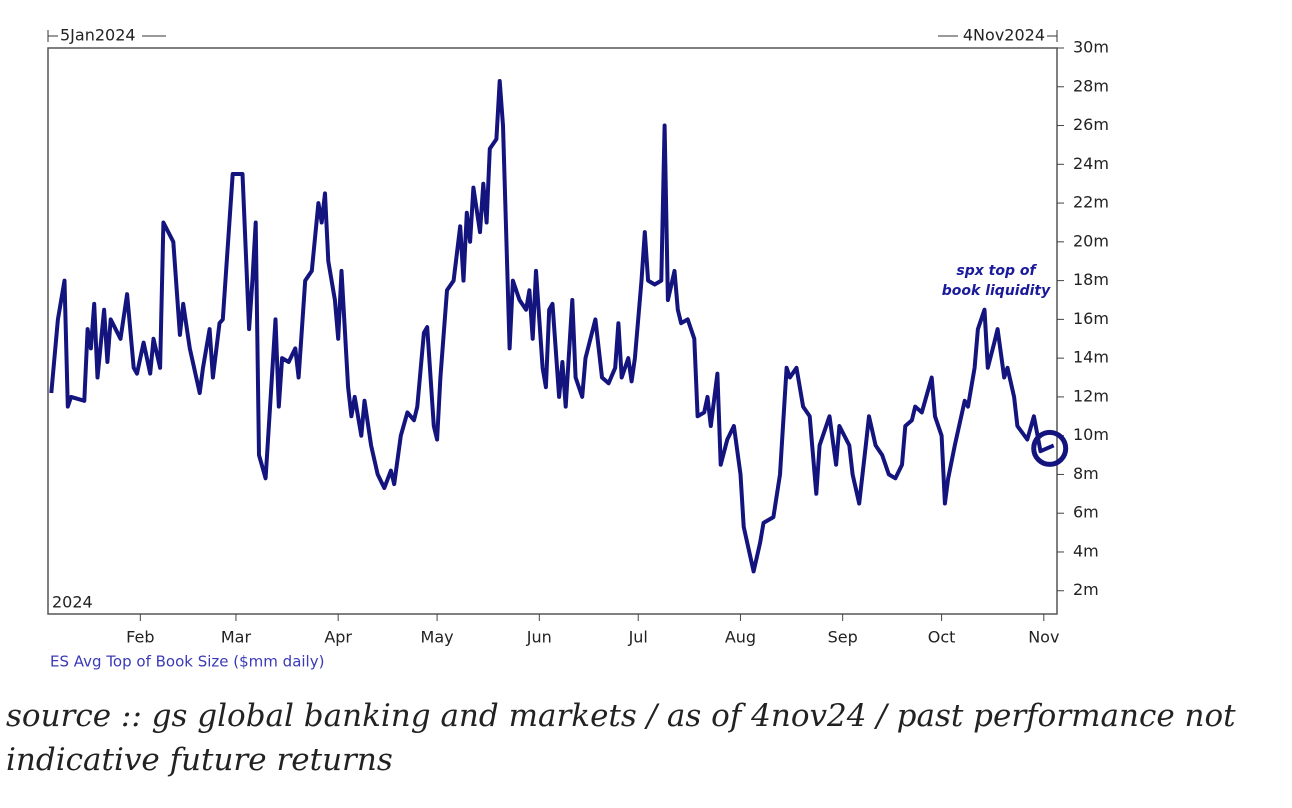 Image resolution: width=1292 pixels, height=808 pixels. What do you see at coordinates (1091, 395) in the screenshot?
I see `y-tick-label: 12m` at bounding box center [1091, 395].